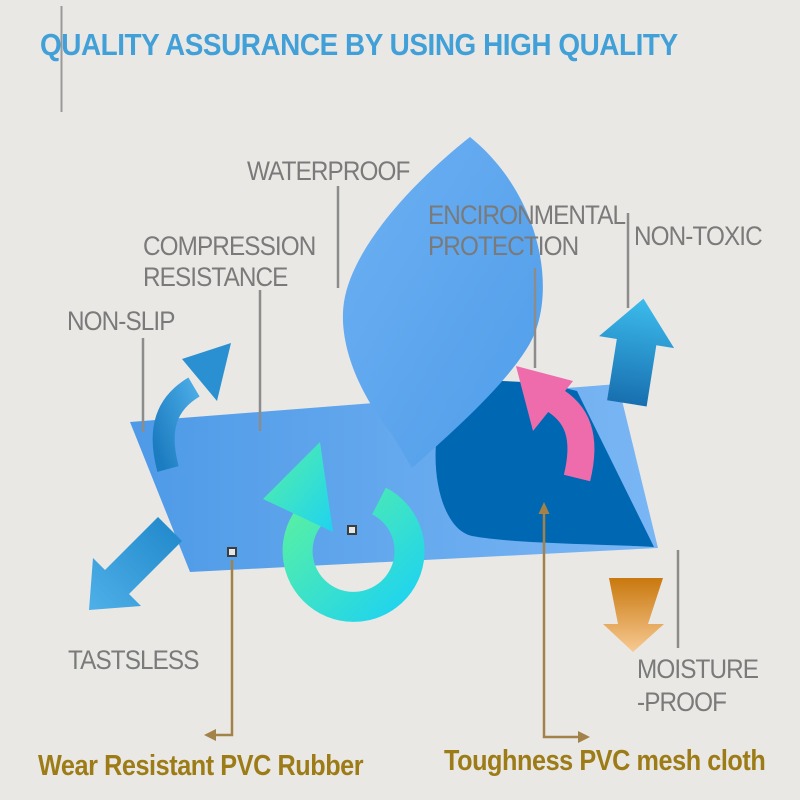 This screenshot has height=800, width=800. What do you see at coordinates (359, 44) in the screenshot?
I see `page-title: QUALITY ASSURANCE BY USING HIGH QUALITY` at bounding box center [359, 44].